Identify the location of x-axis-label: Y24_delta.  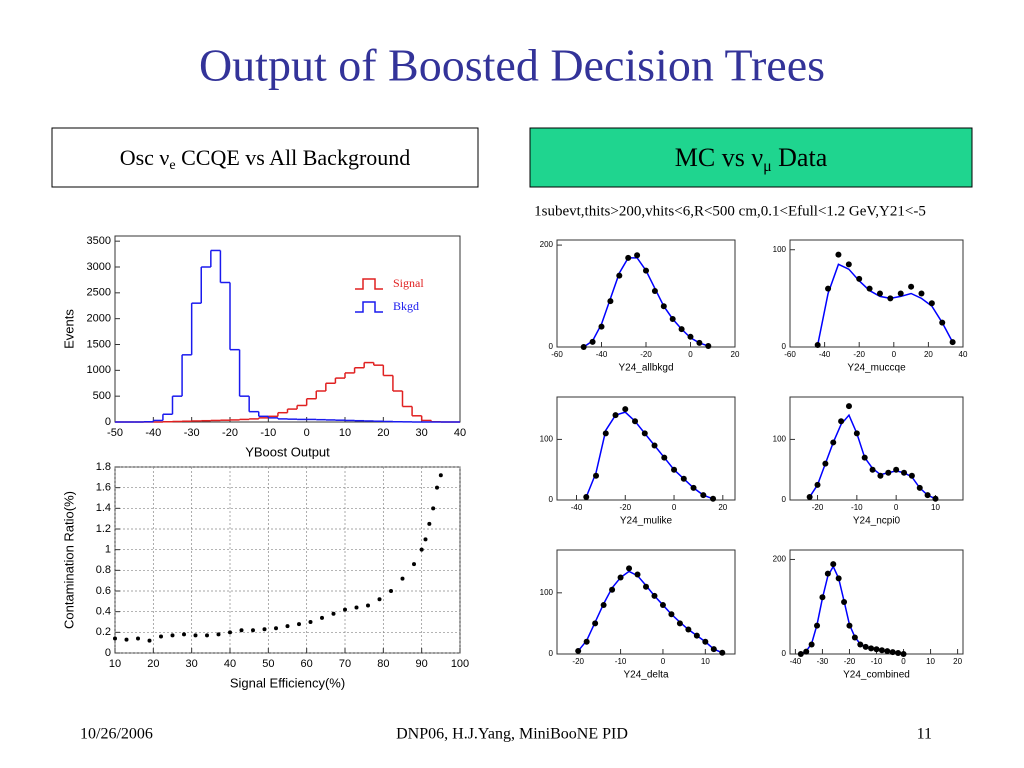
(645, 675).